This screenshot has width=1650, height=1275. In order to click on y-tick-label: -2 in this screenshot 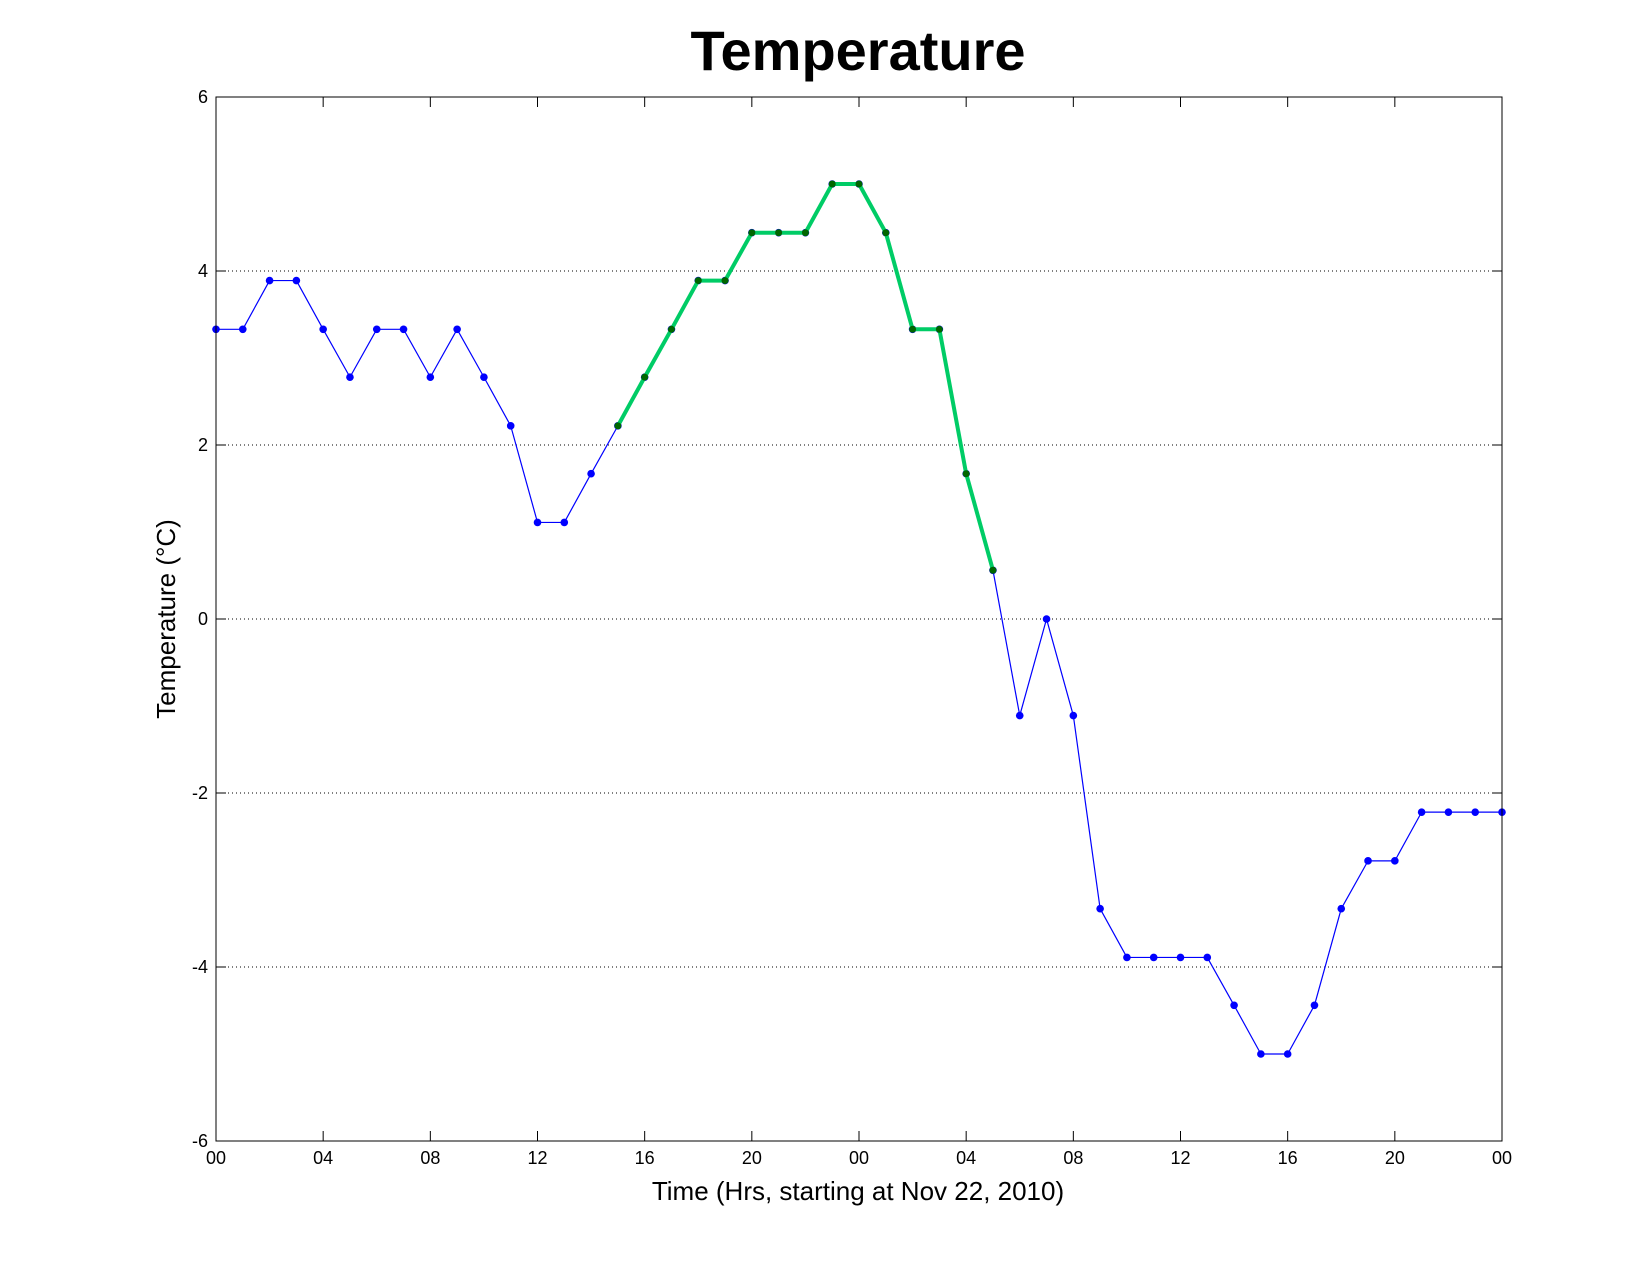, I will do `click(200, 793)`.